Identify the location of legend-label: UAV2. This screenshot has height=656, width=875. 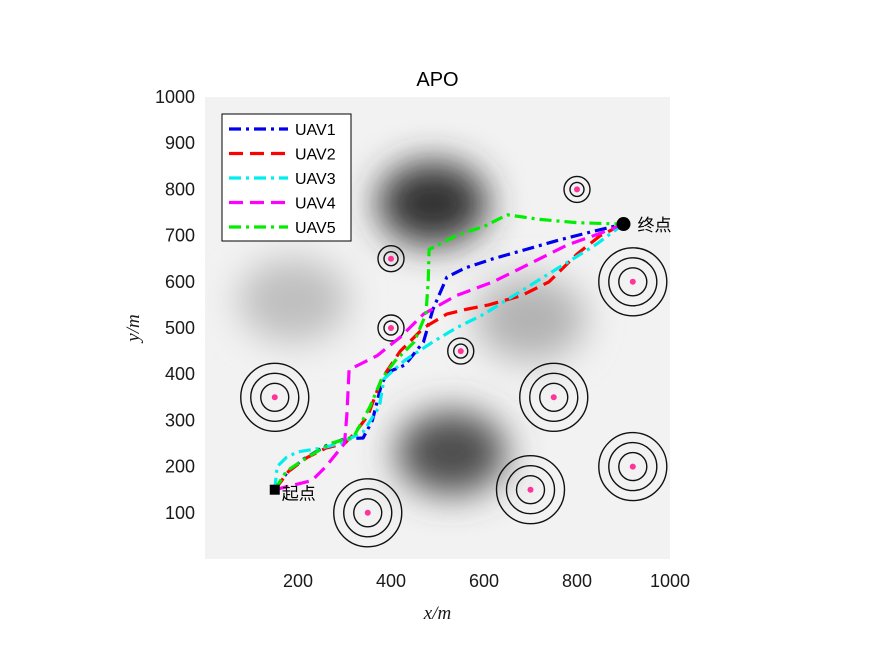
(315, 155).